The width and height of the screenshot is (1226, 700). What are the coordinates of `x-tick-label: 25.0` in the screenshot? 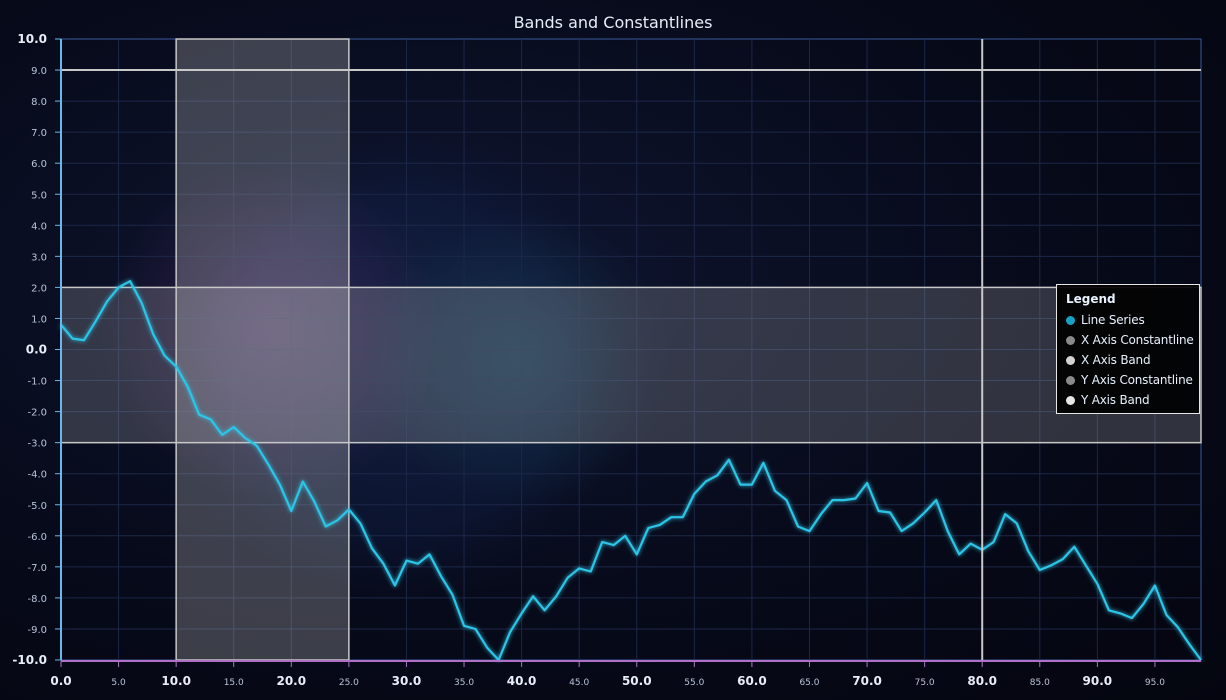 It's located at (349, 683).